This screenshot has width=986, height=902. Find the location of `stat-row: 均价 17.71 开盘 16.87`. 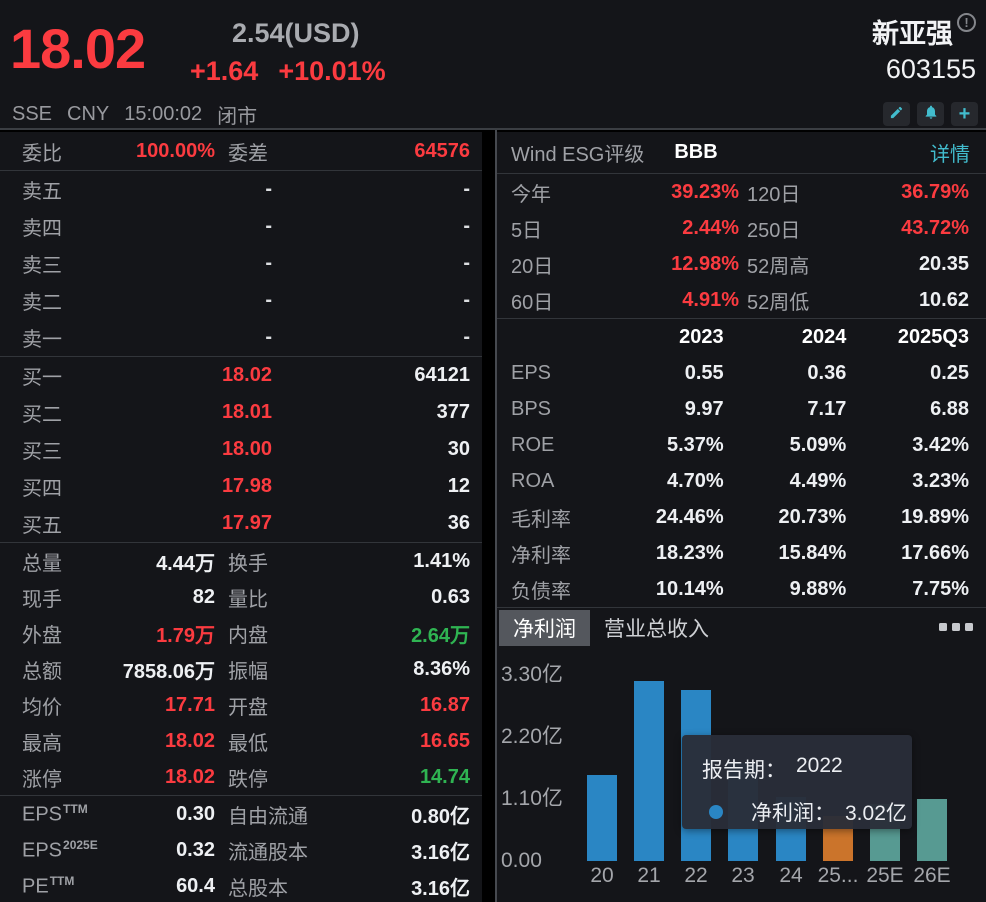

stat-row: 均价 17.71 开盘 16.87 is located at coordinates (246, 706).